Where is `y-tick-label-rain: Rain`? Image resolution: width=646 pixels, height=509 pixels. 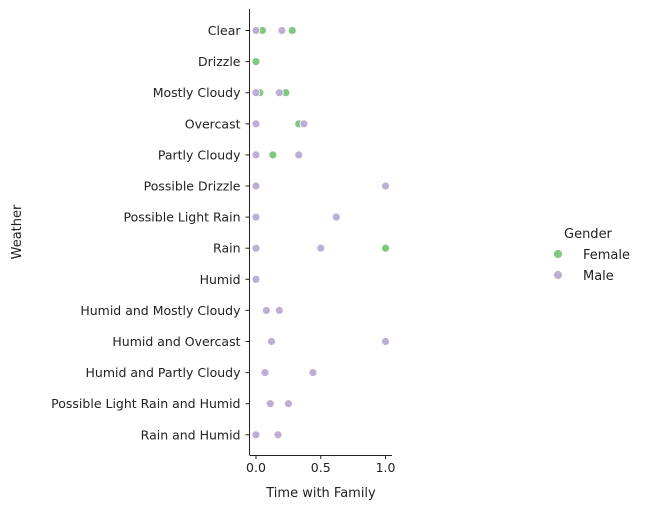
y-tick-label-rain: Rain is located at coordinates (226, 248).